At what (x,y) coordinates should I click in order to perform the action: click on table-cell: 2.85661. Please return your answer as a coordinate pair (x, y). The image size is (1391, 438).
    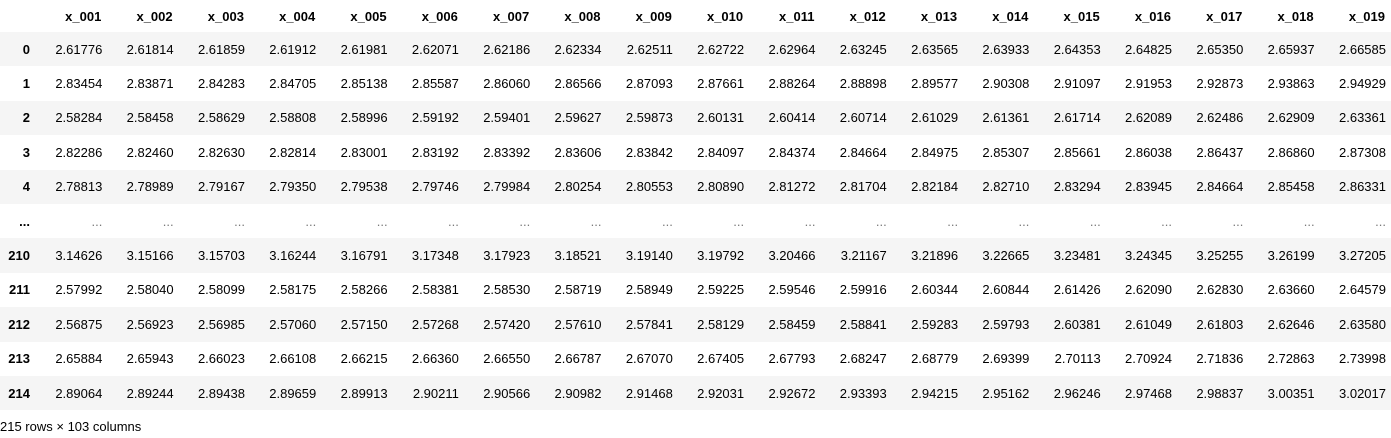
    Looking at the image, I should click on (1077, 152).